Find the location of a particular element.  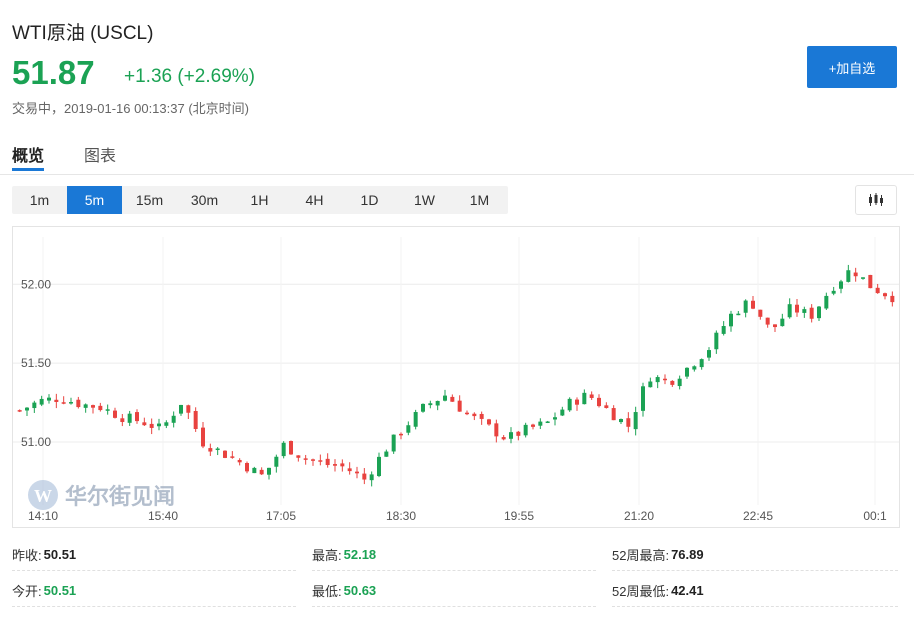

interval-1d: 1D is located at coordinates (369, 200).